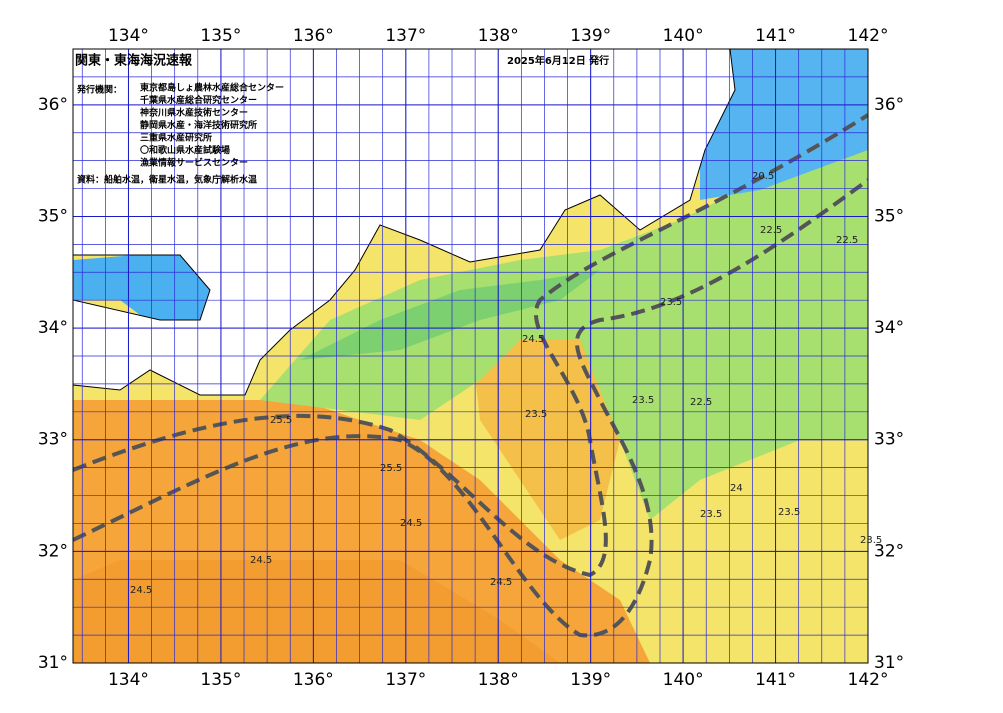 The image size is (1003, 713). Describe the element at coordinates (784, 124) in the screenshot. I see `sea-cold` at that location.